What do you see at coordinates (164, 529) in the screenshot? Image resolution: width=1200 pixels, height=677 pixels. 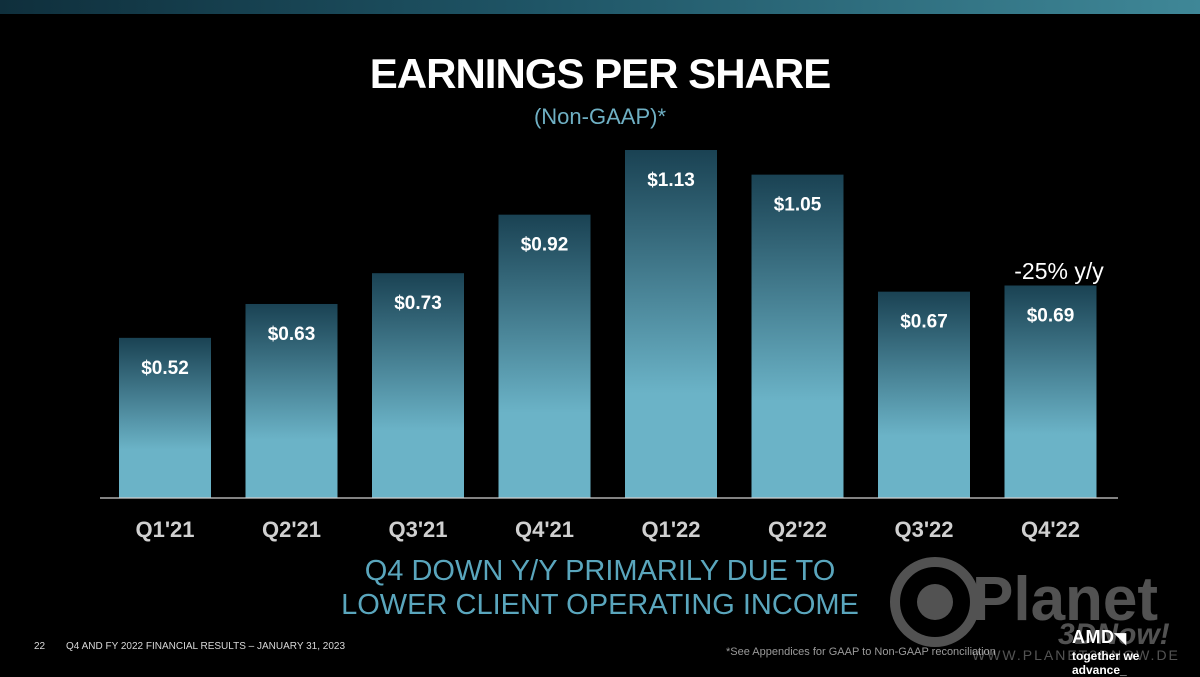 I see `category-label: Q1'21` at bounding box center [164, 529].